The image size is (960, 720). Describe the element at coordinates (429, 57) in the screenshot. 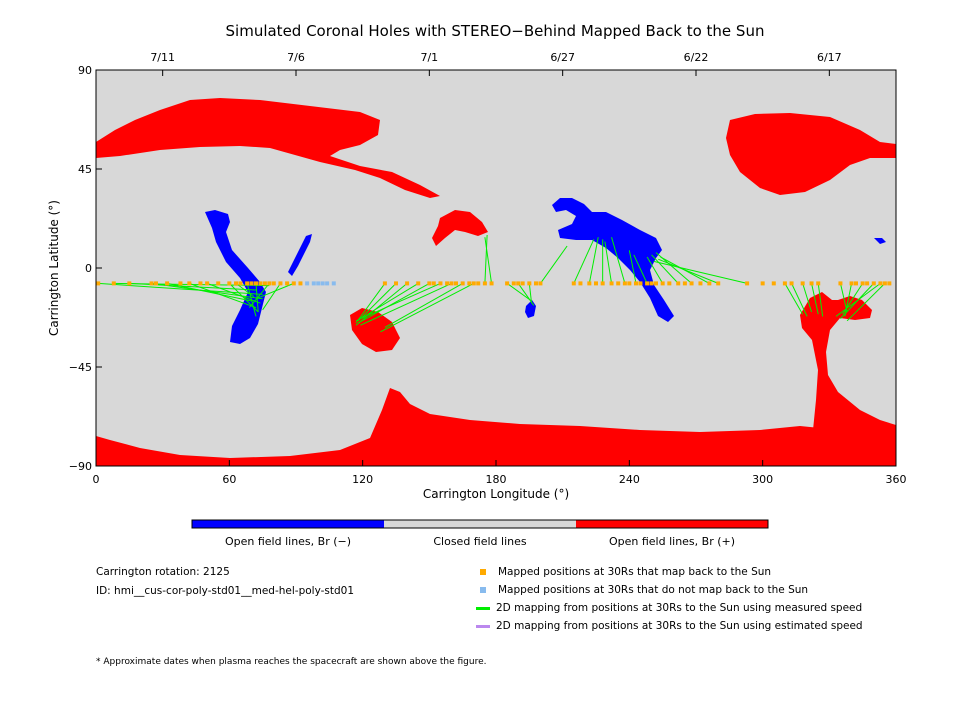

I see `top-date-label: 7/1` at that location.